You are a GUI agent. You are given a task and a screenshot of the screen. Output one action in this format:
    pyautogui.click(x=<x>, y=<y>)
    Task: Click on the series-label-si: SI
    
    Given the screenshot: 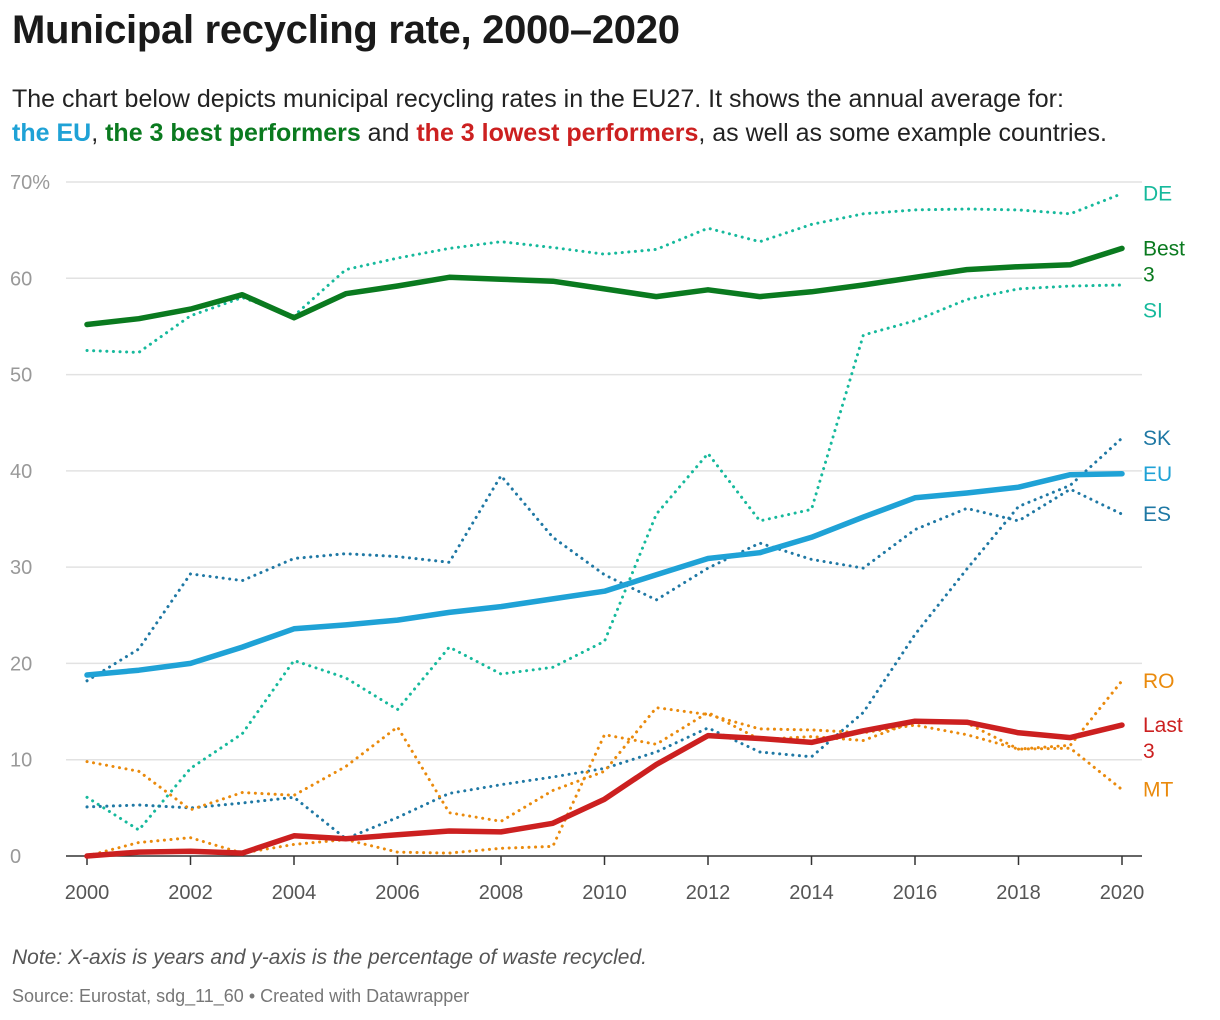 What is the action you would take?
    pyautogui.click(x=1153, y=310)
    